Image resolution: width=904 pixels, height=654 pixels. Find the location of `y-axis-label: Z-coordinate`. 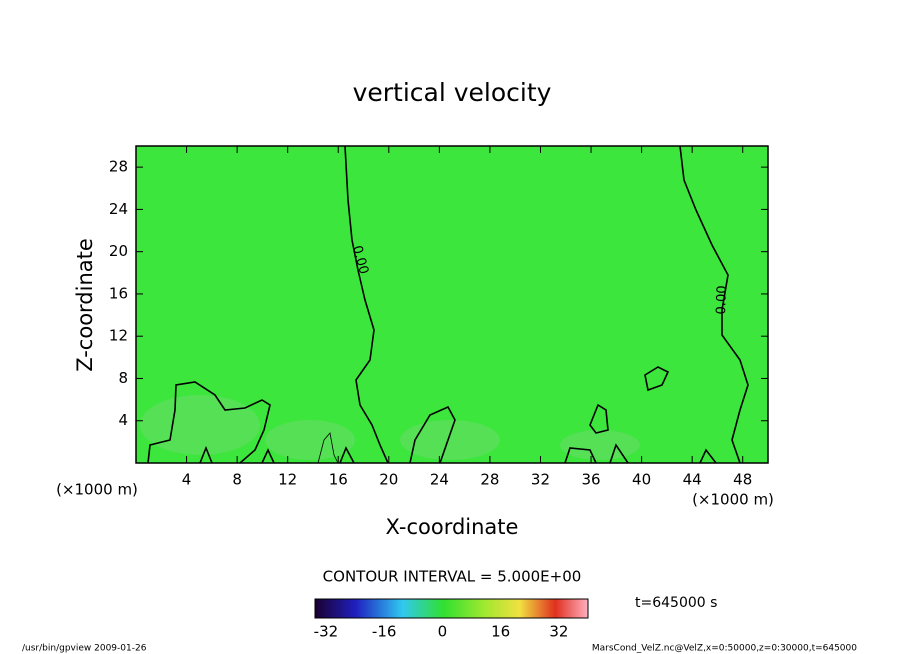

y-axis-label: Z-coordinate is located at coordinates (85, 305).